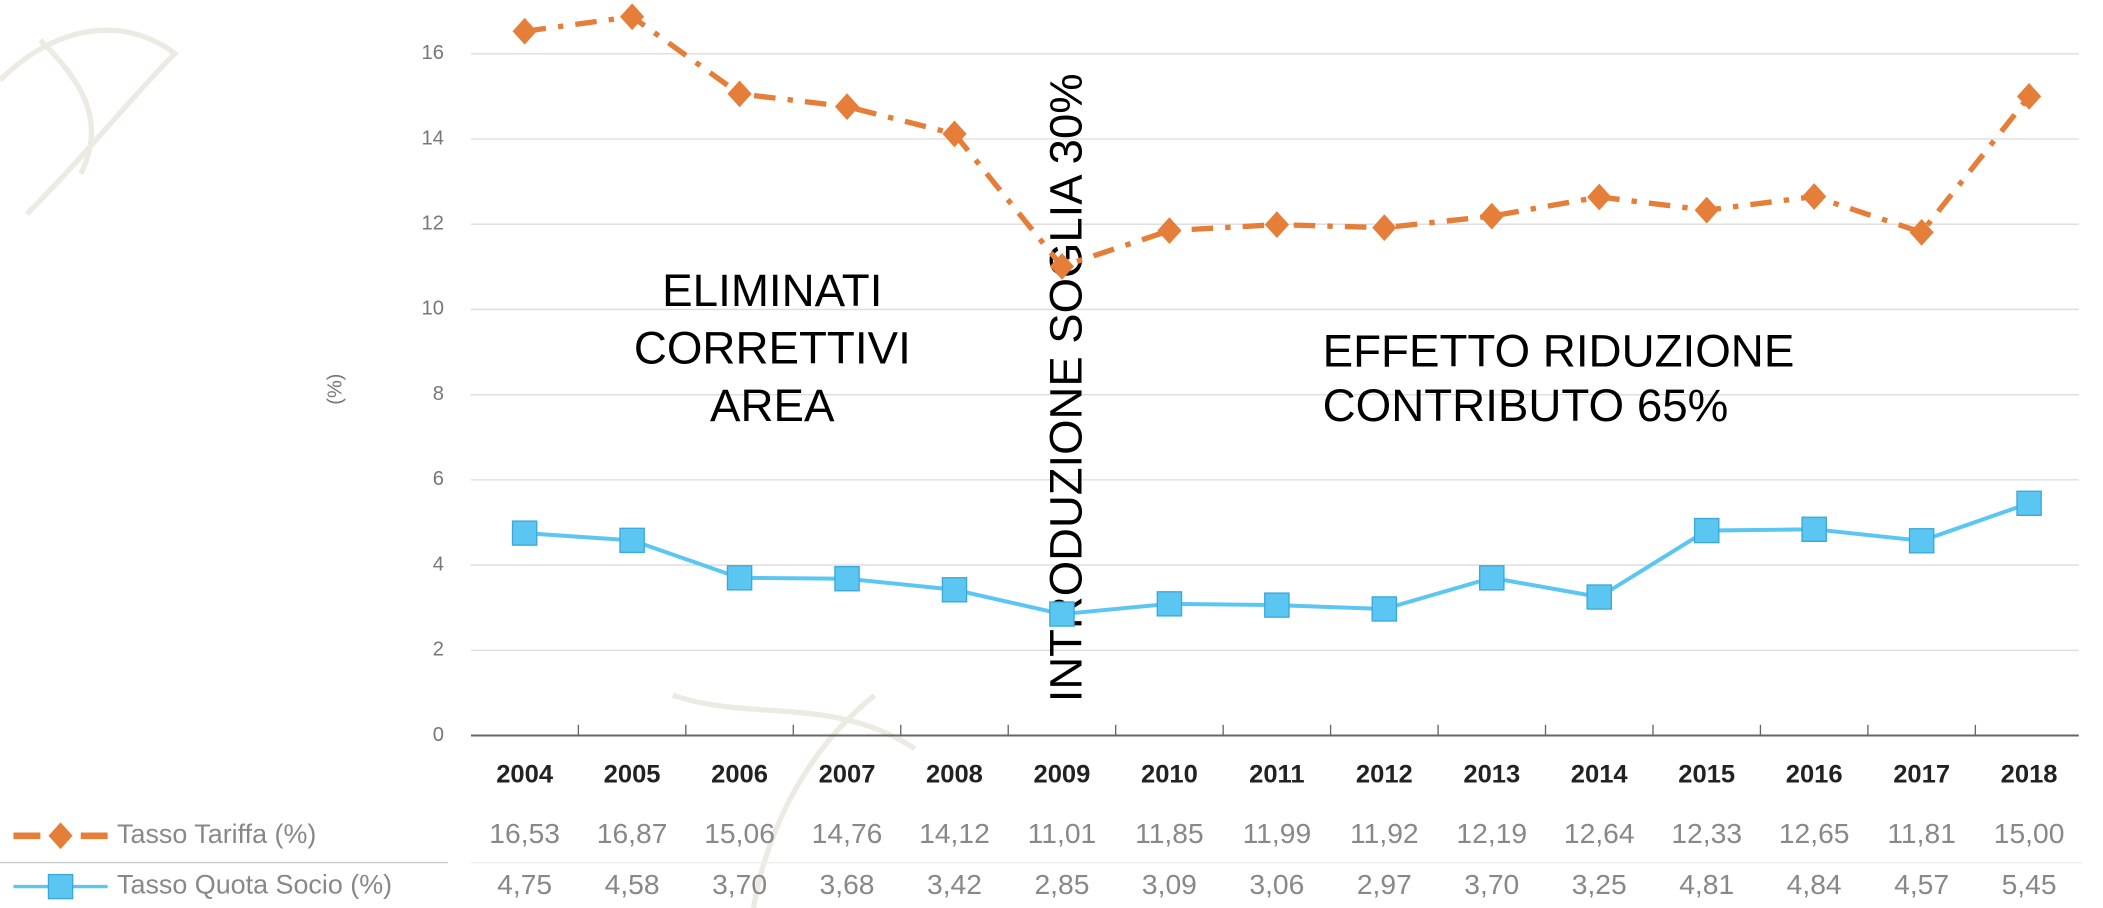 The height and width of the screenshot is (908, 2103). Describe the element at coordinates (524, 833) in the screenshot. I see `table-cell: 16,53` at that location.